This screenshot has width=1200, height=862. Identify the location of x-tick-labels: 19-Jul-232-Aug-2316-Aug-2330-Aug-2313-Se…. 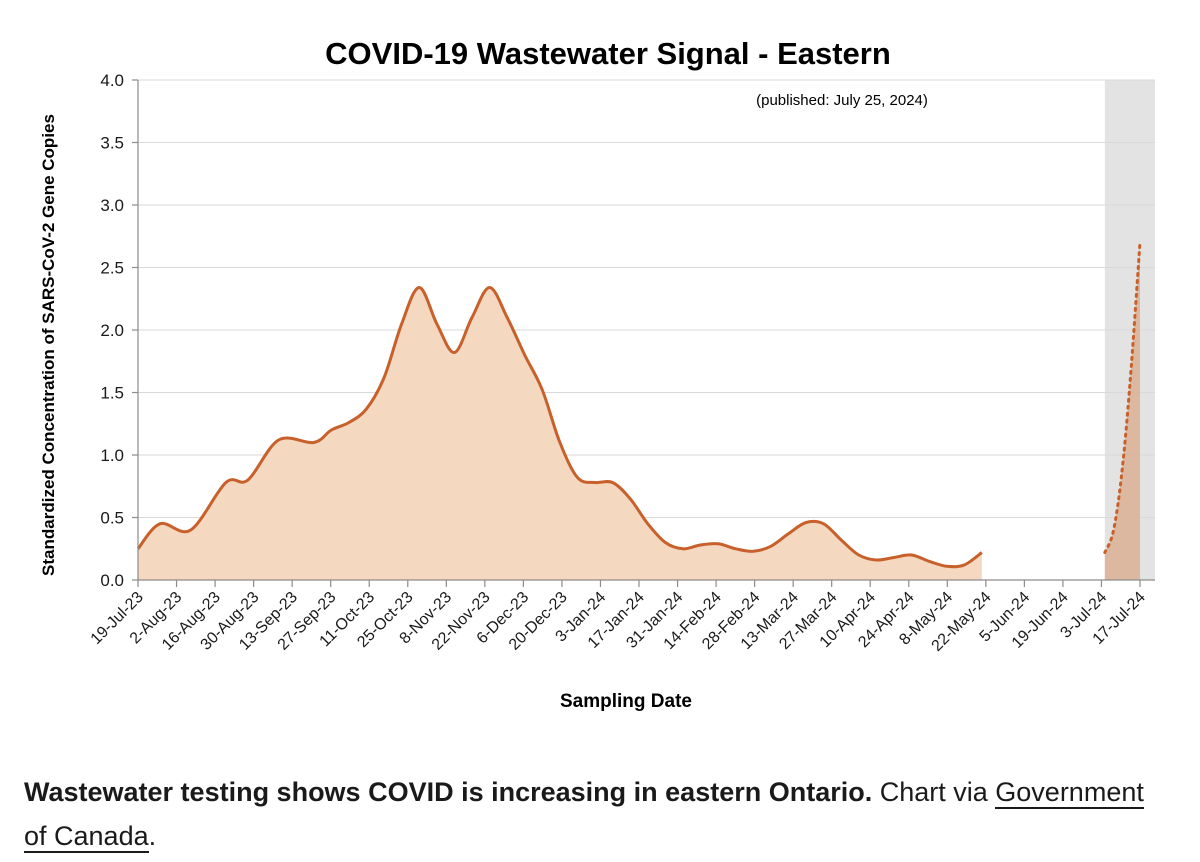
(618, 622).